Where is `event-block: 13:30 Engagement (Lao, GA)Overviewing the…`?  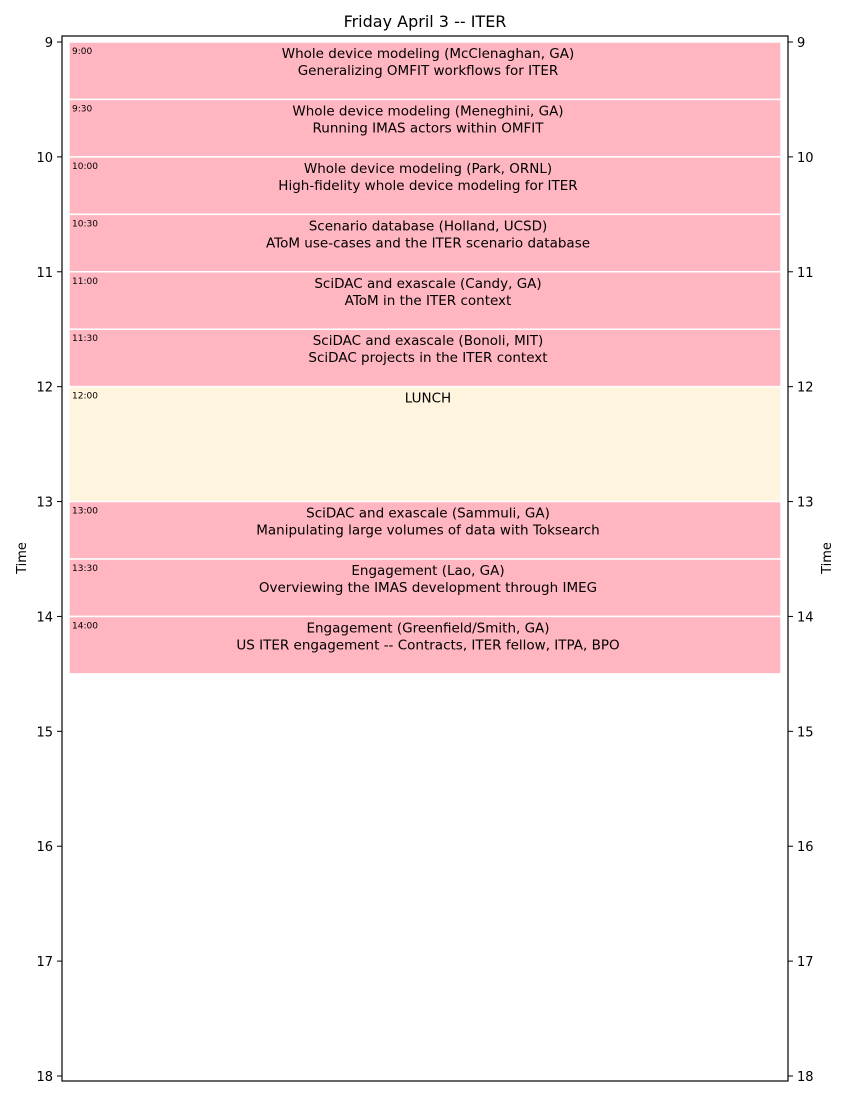 event-block: 13:30 Engagement (Lao, GA)Overviewing the… is located at coordinates (425, 588).